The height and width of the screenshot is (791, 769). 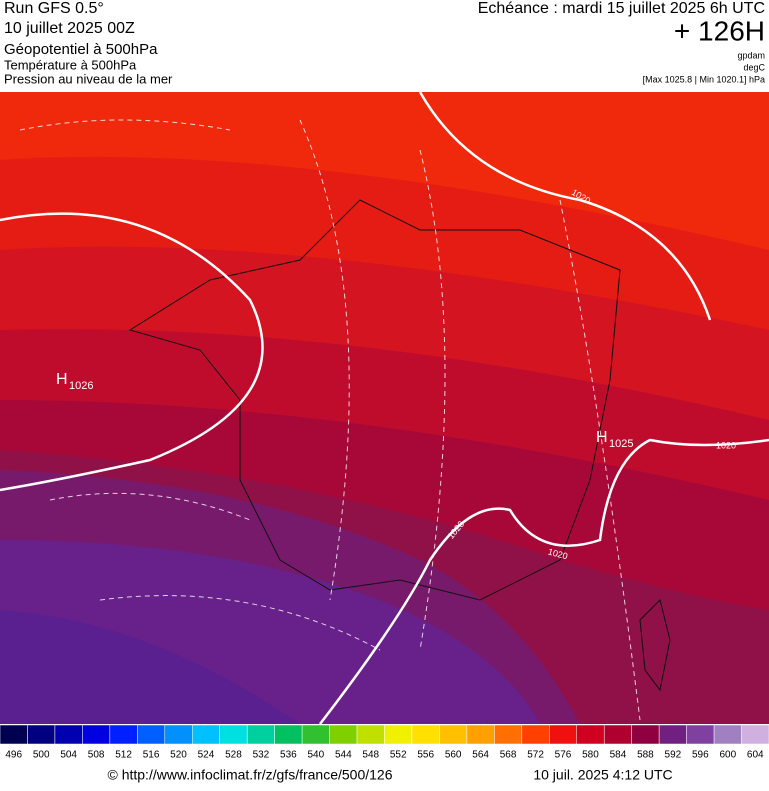 What do you see at coordinates (69, 28) in the screenshot?
I see `run-date: 10 juillet 2025 00Z` at bounding box center [69, 28].